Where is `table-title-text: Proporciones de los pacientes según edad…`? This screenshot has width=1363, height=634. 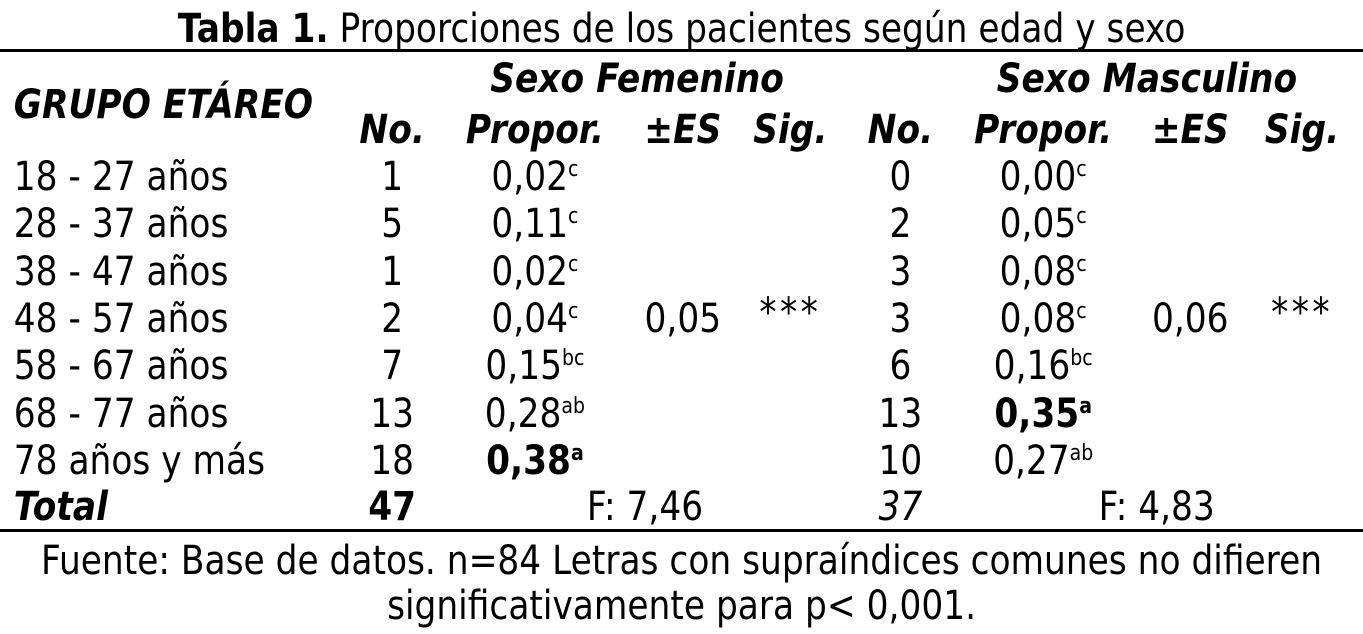
table-title-text: Proporciones de los pacientes según edad… is located at coordinates (762, 29).